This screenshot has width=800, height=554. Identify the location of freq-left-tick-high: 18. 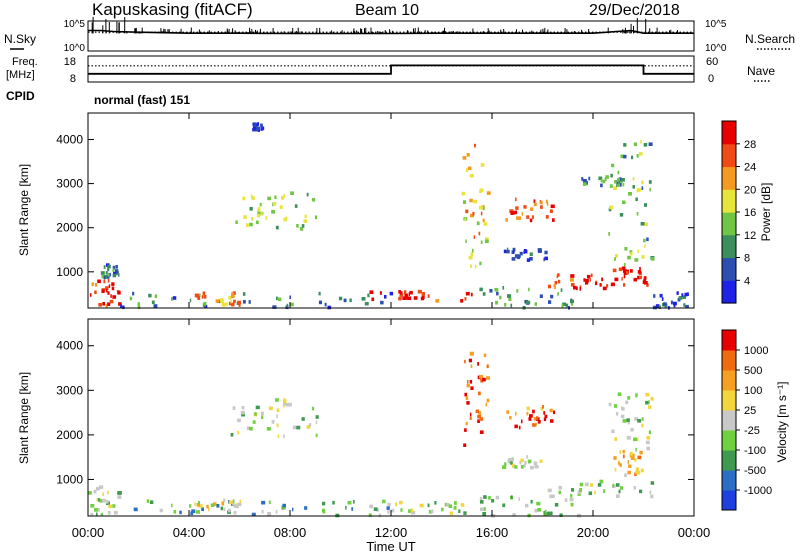
(70, 62).